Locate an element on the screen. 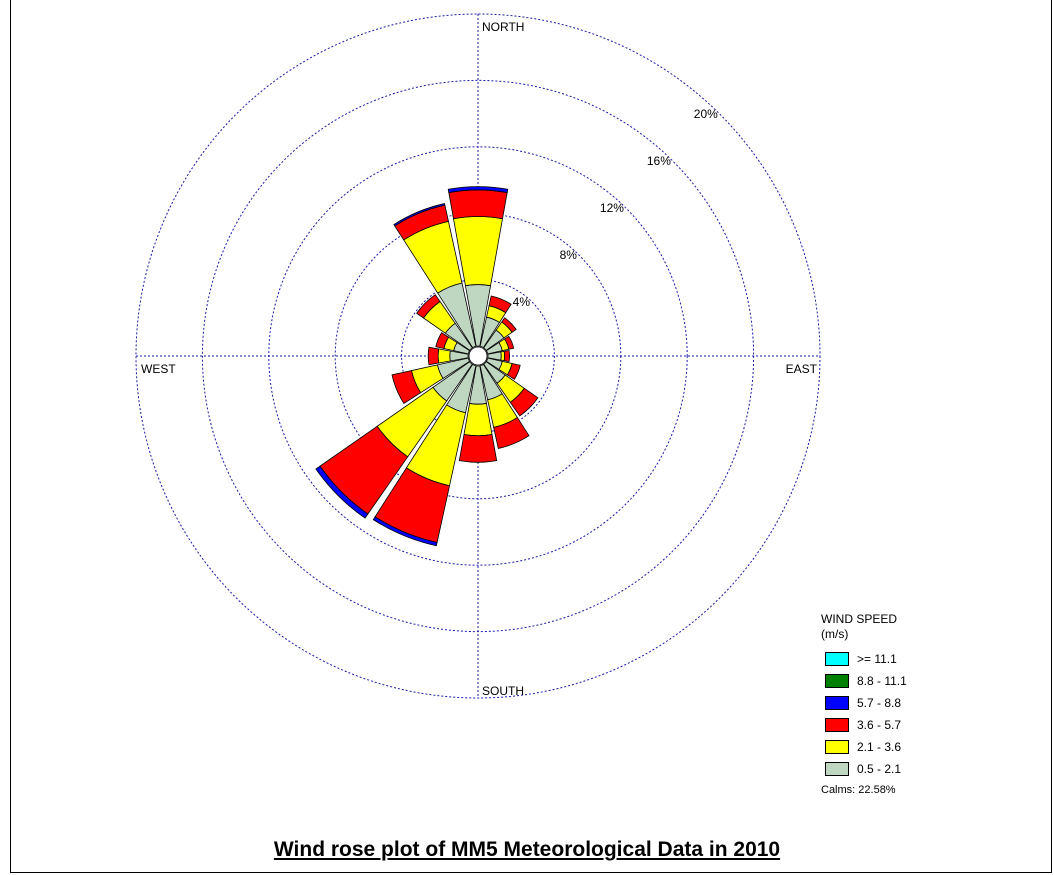 The image size is (1054, 875). legend-label: 5.7 - 8.8 is located at coordinates (879, 703).